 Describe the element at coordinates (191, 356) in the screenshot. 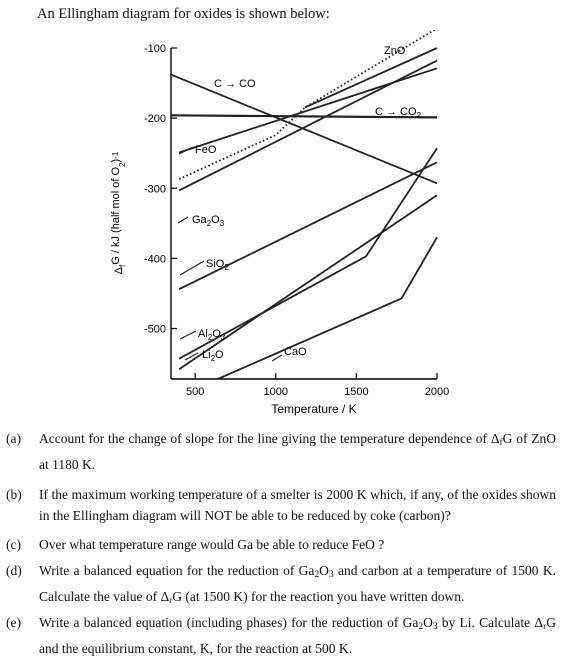

I see `leader-li2o` at that location.